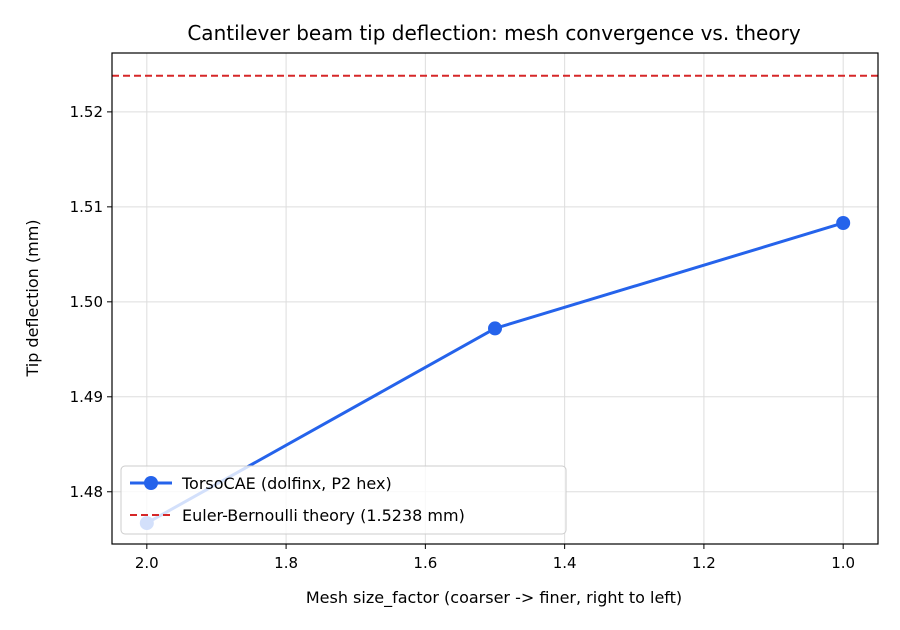 Image resolution: width=900 pixels, height=630 pixels. I want to click on x-tick-label: 1.8, so click(286, 563).